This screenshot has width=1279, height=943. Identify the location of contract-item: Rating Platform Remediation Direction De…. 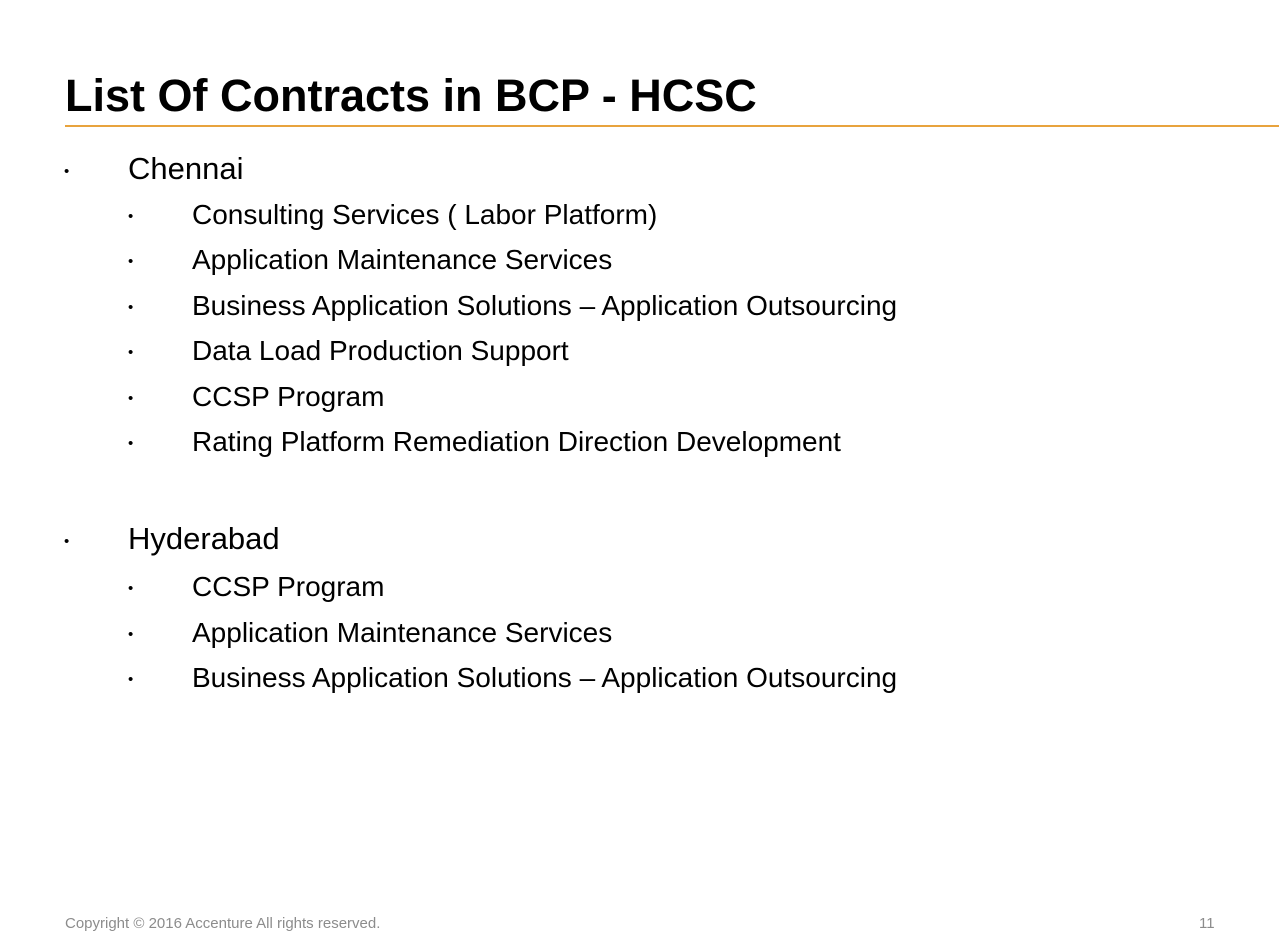
(516, 441).